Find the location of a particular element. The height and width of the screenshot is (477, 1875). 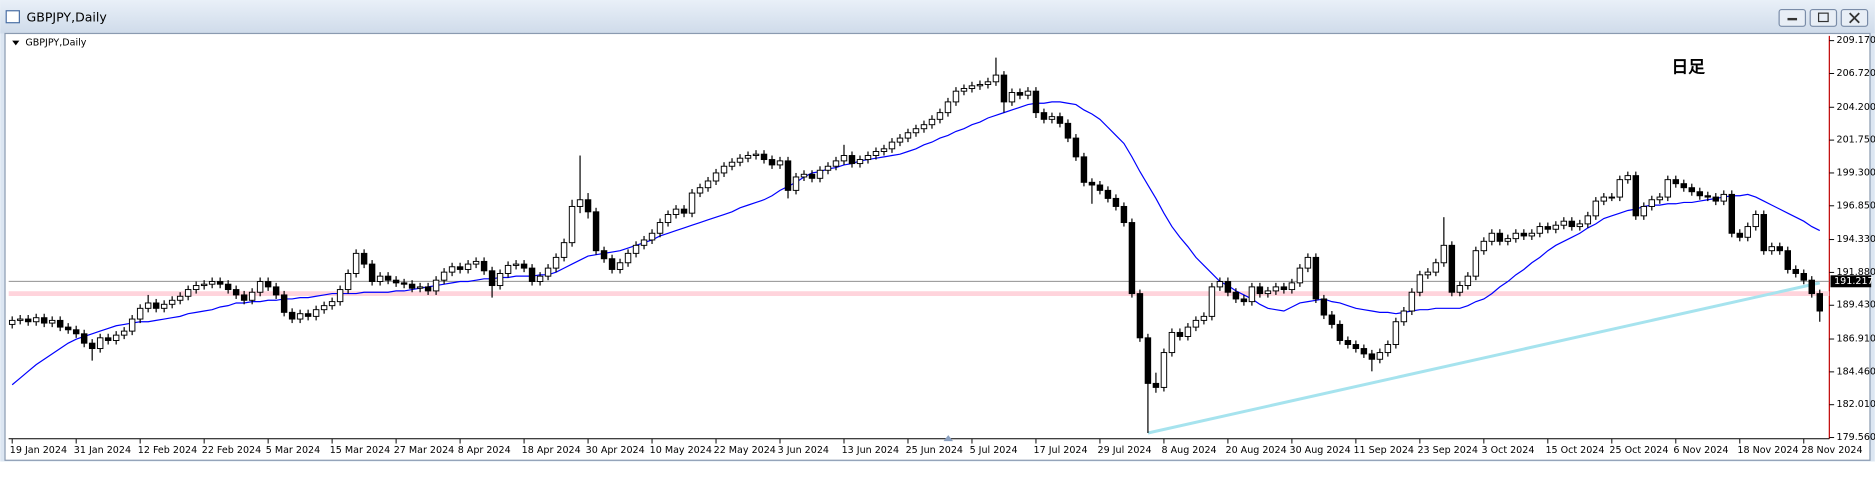

current-price-box is located at coordinates (1851, 281).